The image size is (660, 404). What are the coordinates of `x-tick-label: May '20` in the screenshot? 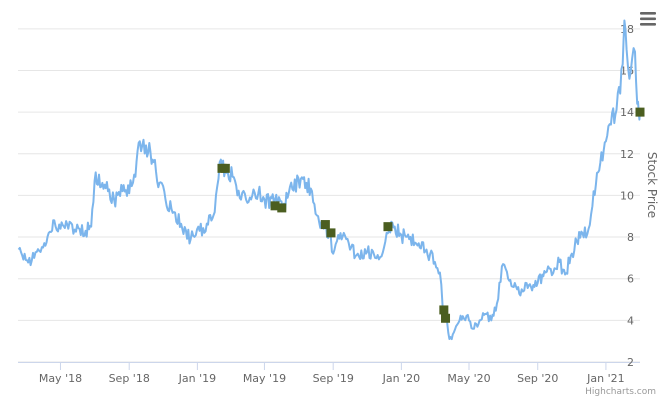 It's located at (468, 378).